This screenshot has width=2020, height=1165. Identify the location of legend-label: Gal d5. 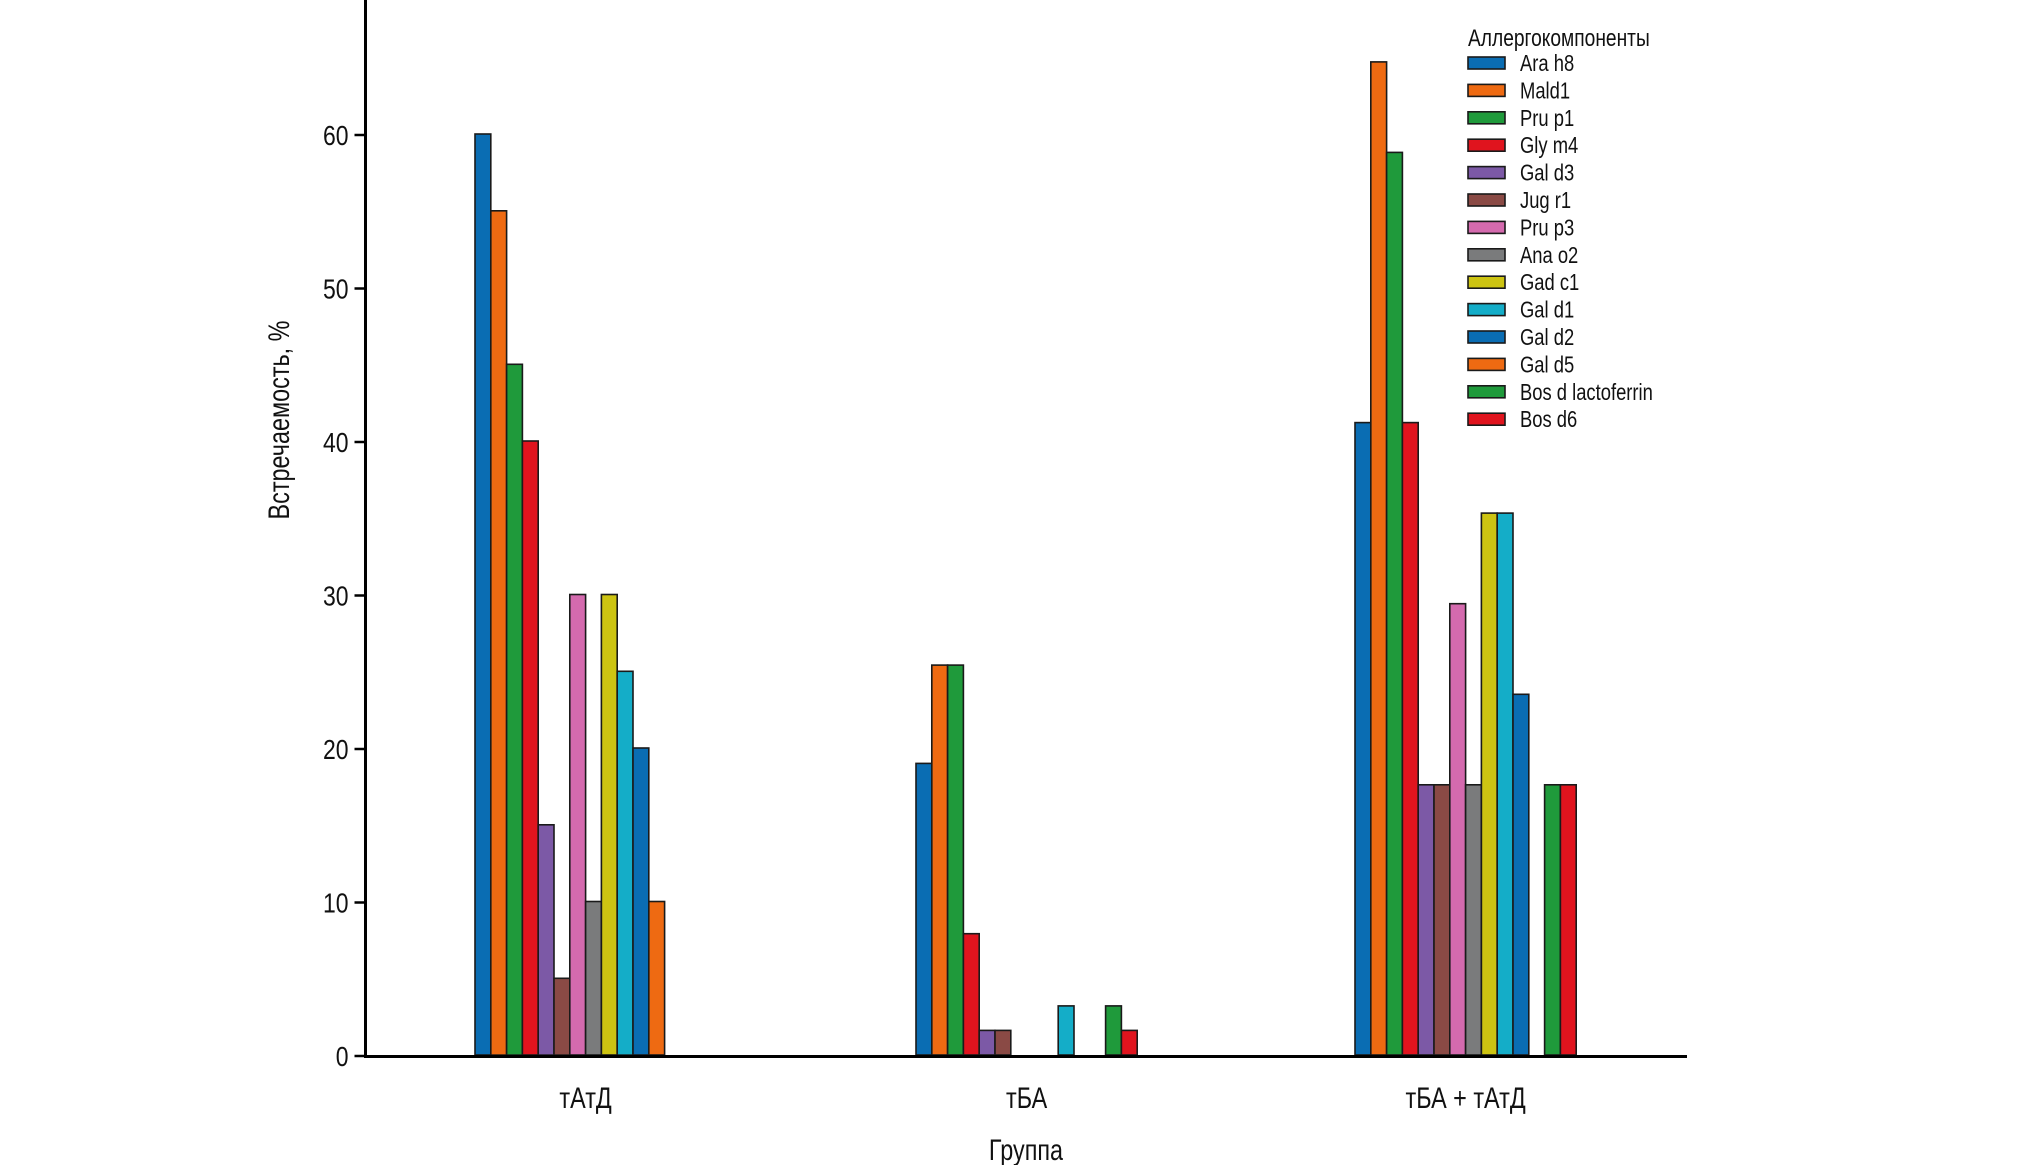
(1547, 365).